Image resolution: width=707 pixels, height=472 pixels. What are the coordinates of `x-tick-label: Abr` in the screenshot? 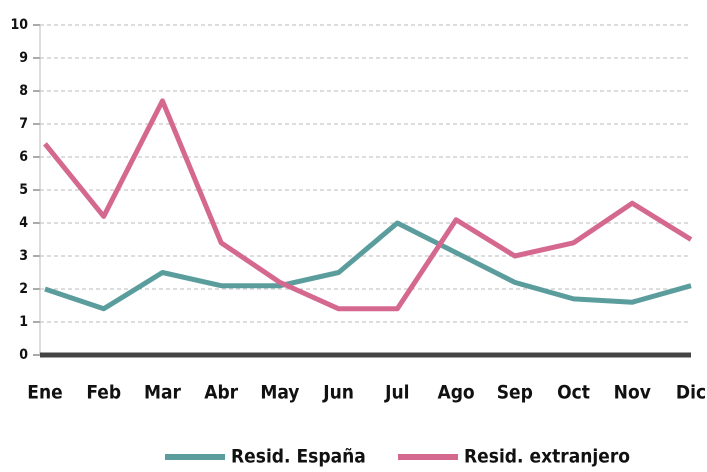 It's located at (221, 393).